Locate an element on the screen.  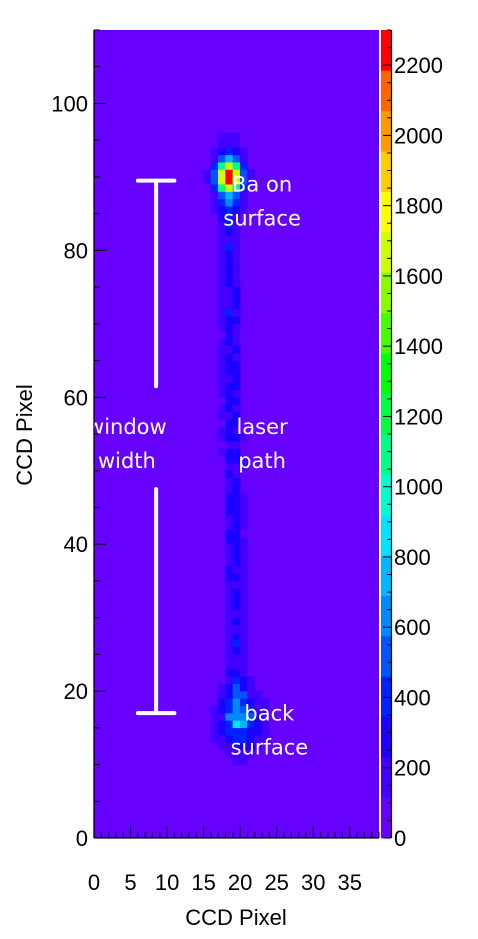
y-tick-label: 60 is located at coordinates (76, 397).